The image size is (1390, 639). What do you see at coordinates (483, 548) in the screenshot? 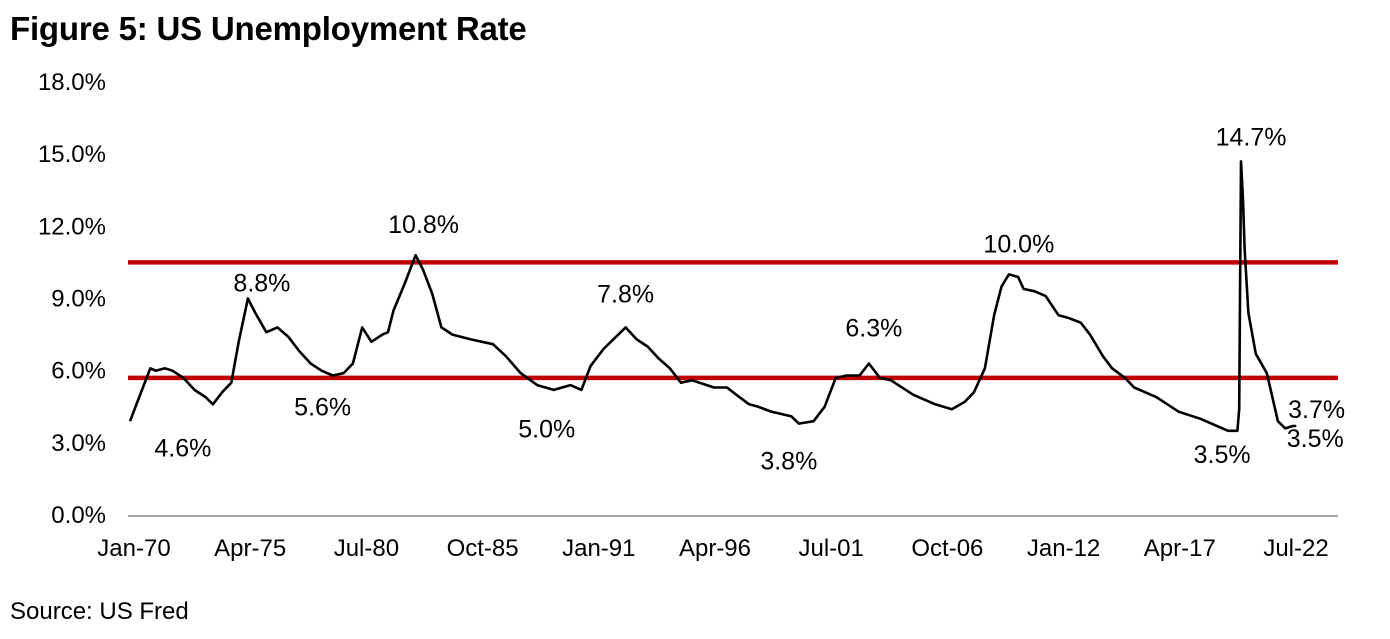
I see `x-tick-label: Oct-85` at bounding box center [483, 548].